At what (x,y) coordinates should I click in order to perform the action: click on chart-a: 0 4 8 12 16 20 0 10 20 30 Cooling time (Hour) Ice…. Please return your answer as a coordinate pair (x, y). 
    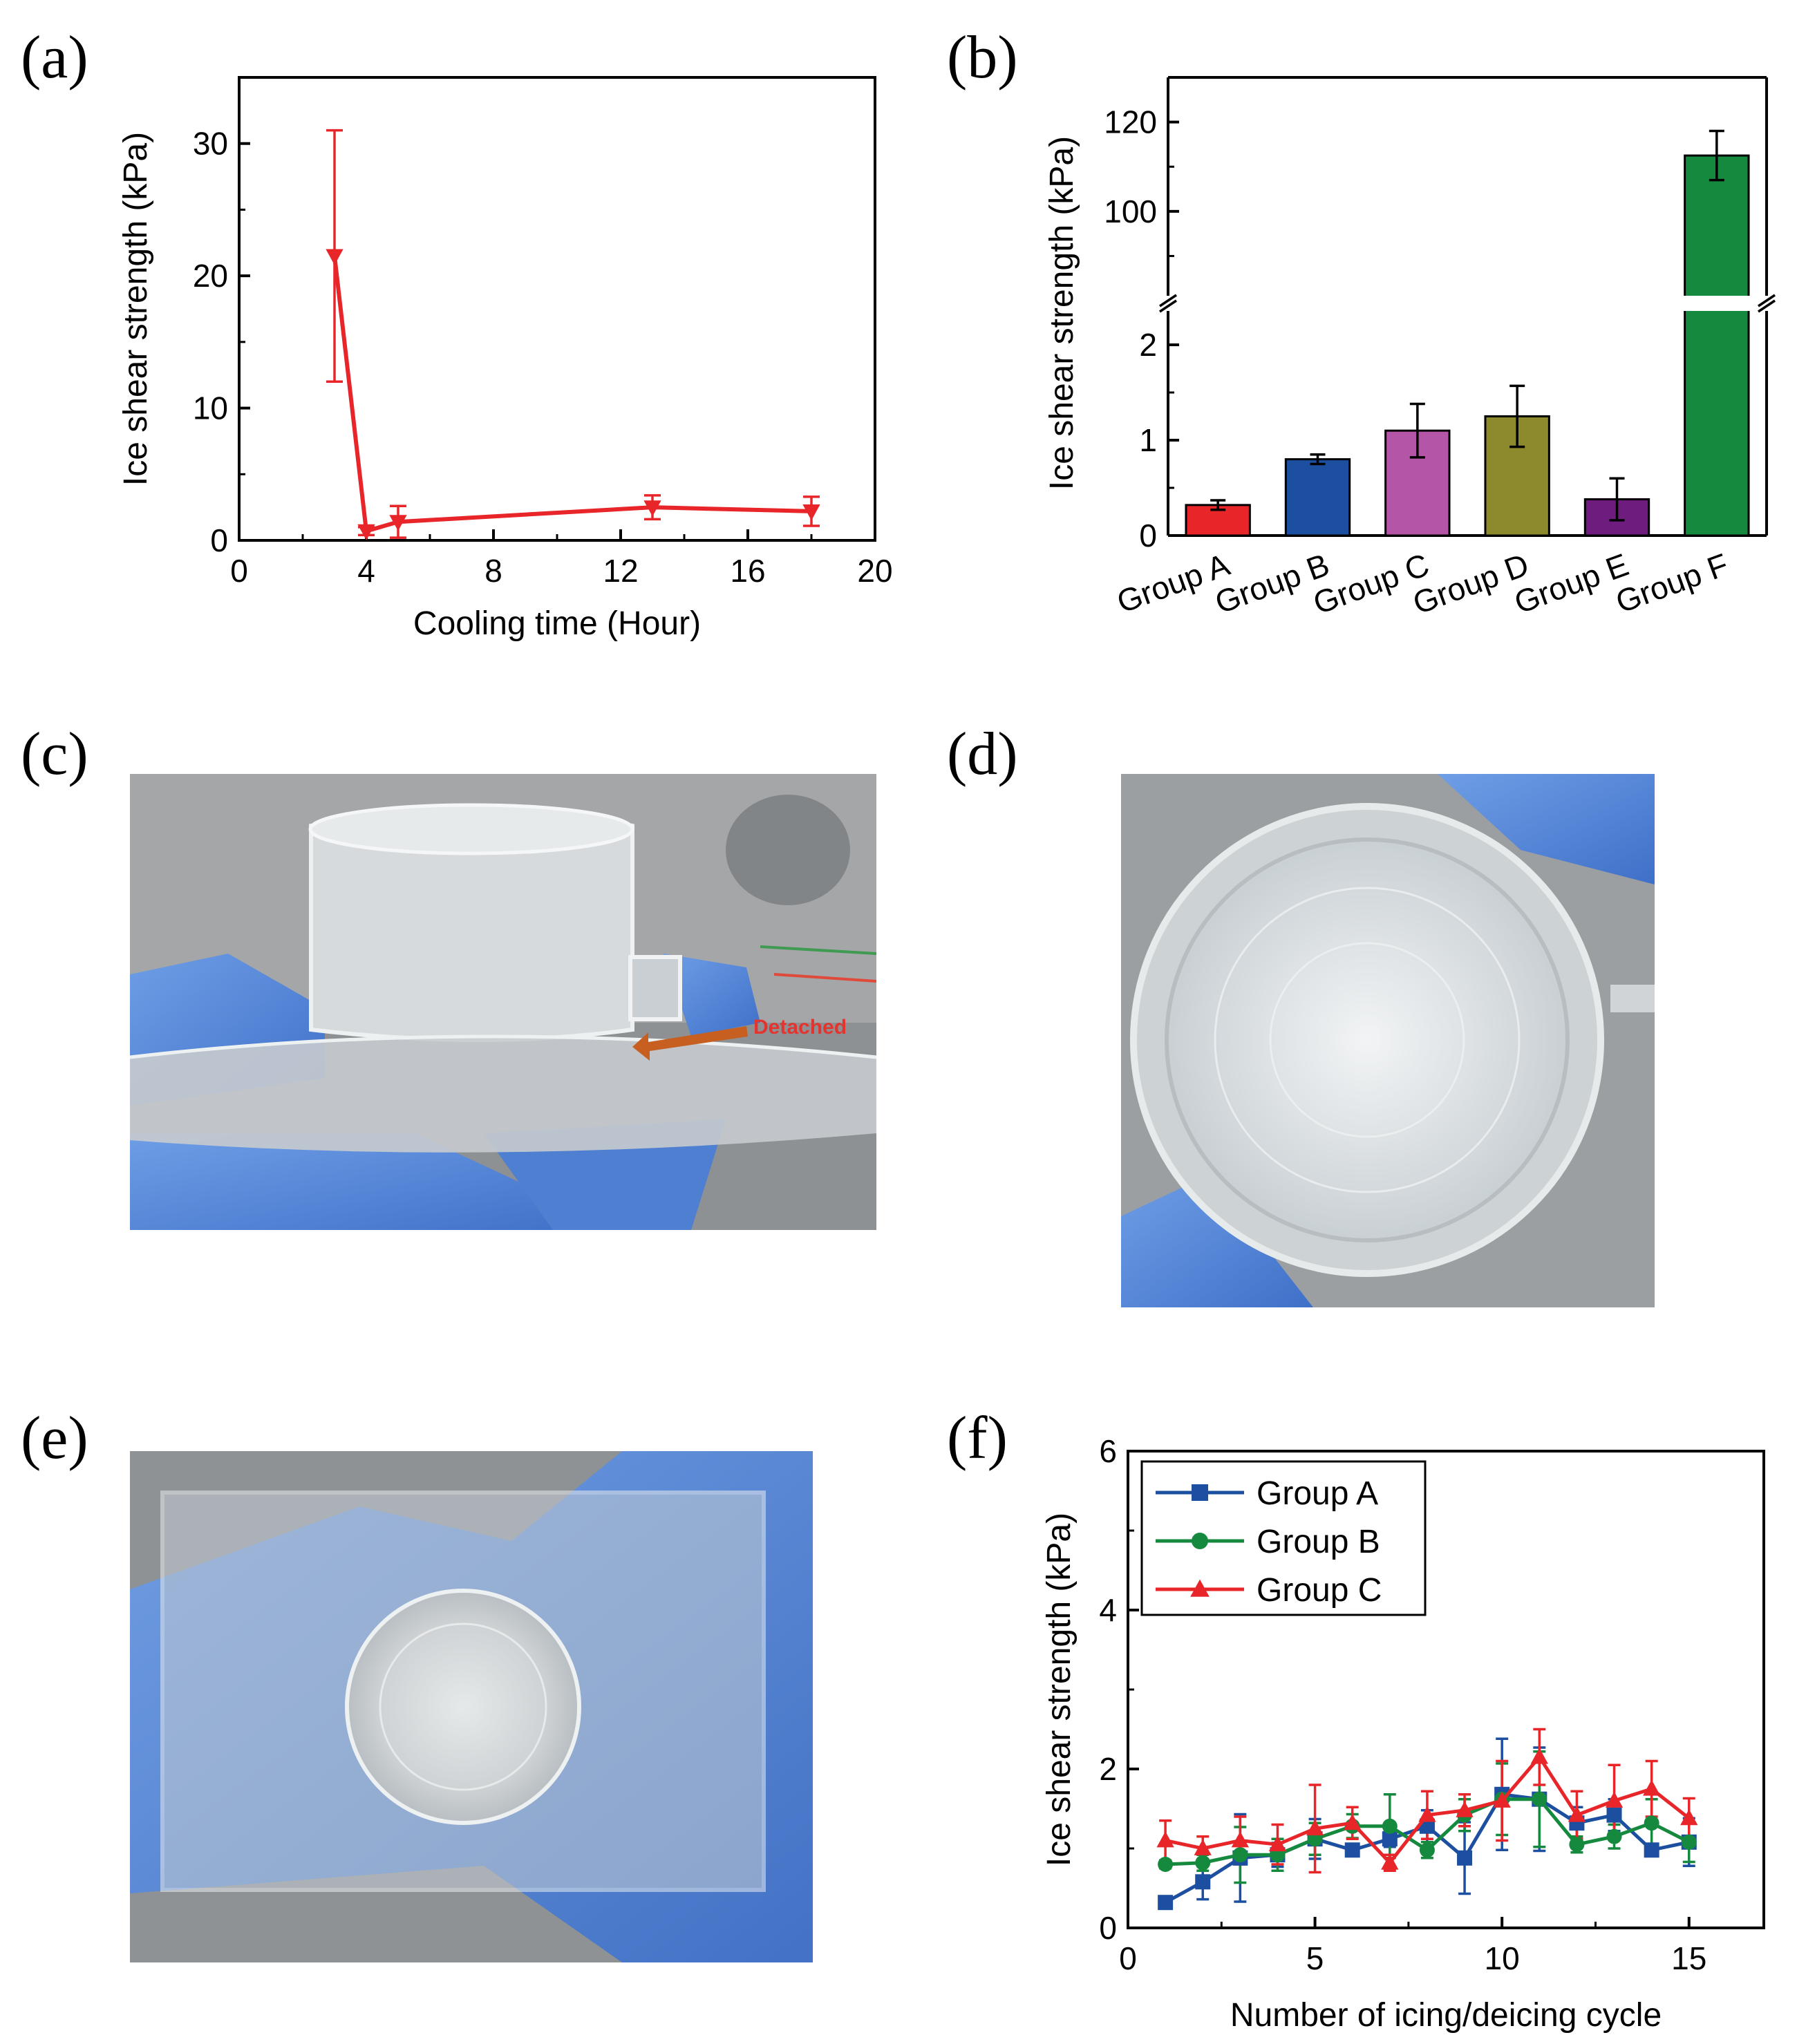
    Looking at the image, I should click on (505, 359).